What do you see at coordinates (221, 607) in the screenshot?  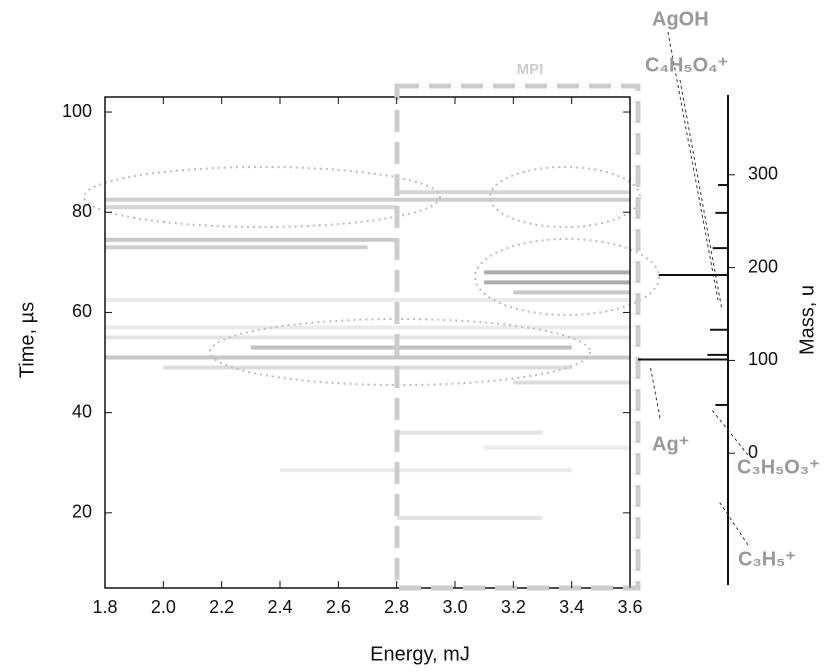 I see `x-tick-label: 2.2` at bounding box center [221, 607].